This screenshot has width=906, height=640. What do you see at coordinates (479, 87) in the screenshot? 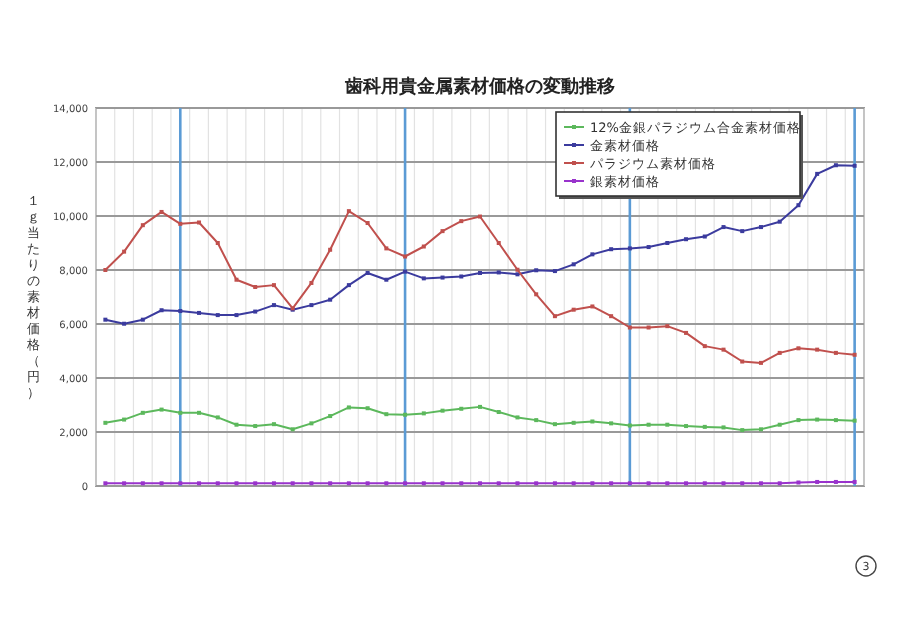
I see `chart-title: 歯科用貴金属素材価格の変動推移` at bounding box center [479, 87].